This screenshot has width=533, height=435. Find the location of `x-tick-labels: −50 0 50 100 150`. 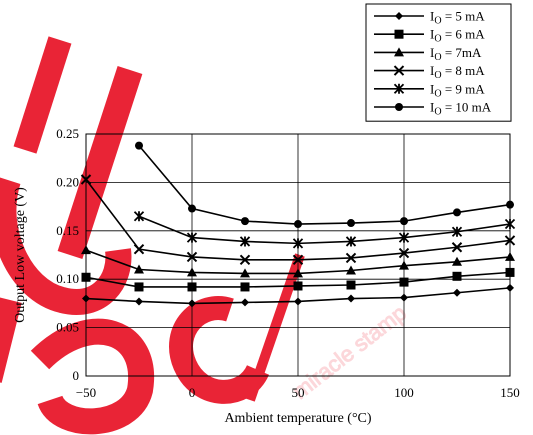

x-tick-labels: −50 0 50 100 150 is located at coordinates (298, 392).